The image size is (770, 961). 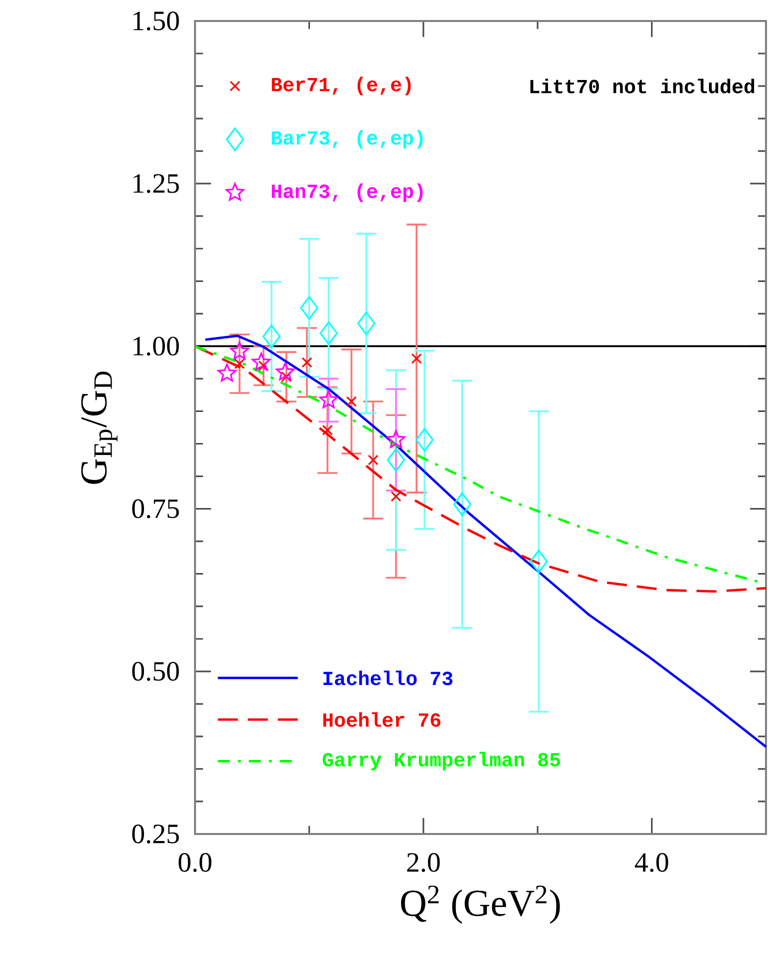 I want to click on x-tick-label: 0.0, so click(x=195, y=862).